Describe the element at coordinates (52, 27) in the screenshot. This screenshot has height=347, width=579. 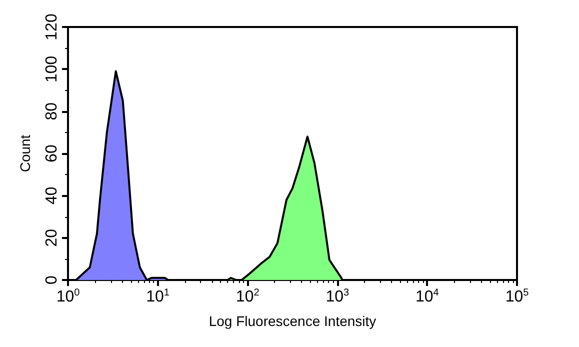
I see `y-tick-label: 120` at that location.